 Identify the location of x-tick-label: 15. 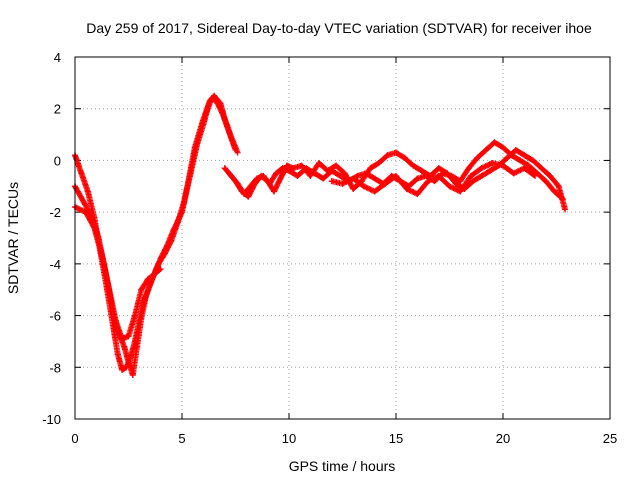
(396, 438).